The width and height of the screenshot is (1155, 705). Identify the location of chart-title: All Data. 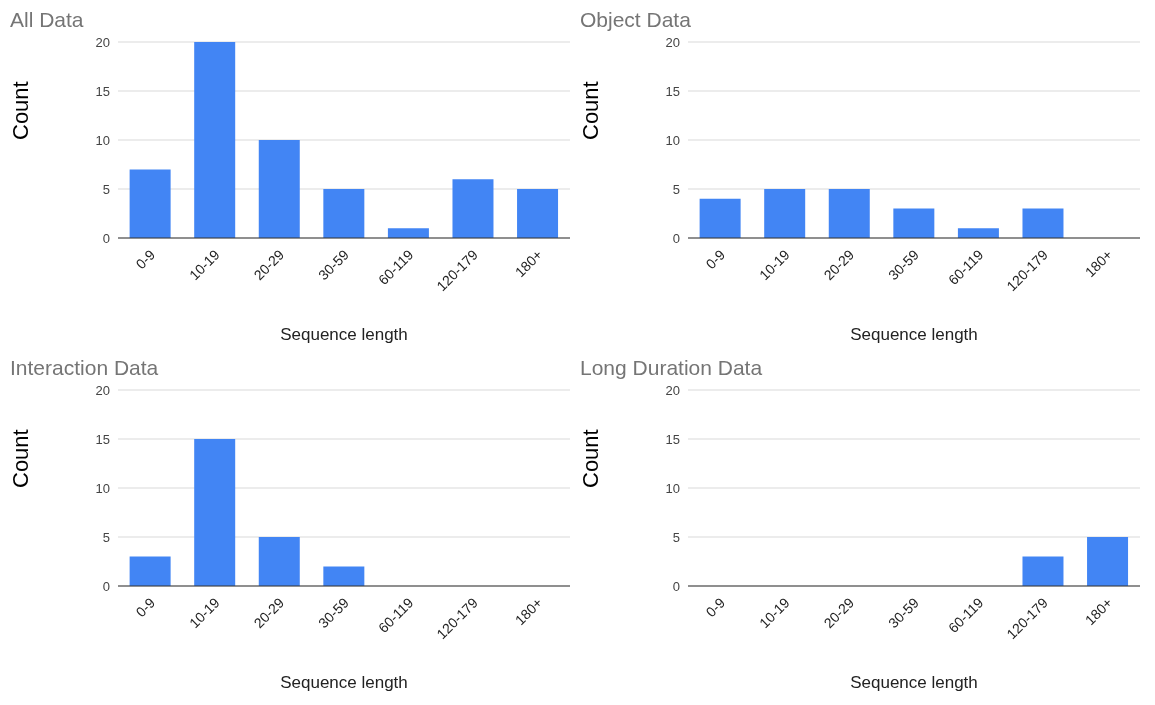
(47, 20).